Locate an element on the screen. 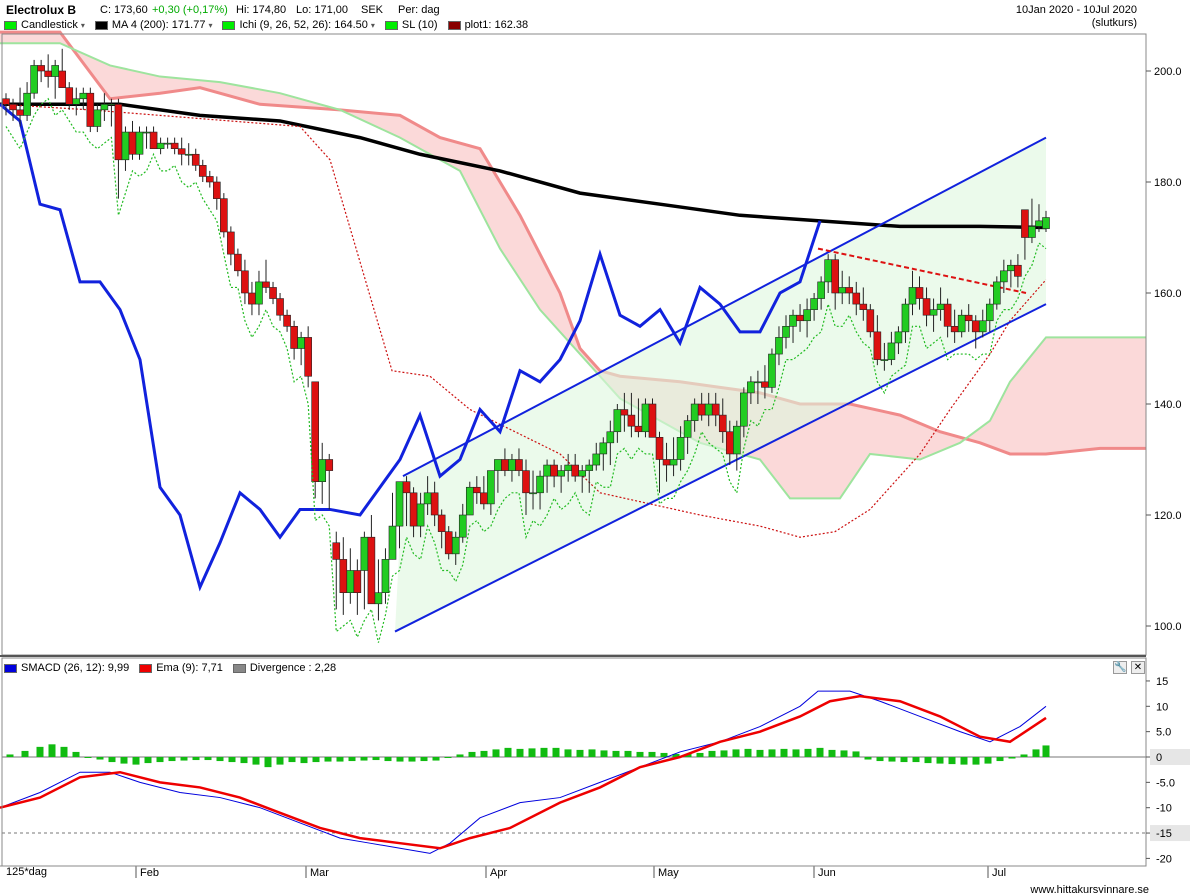 The height and width of the screenshot is (896, 1193). wrench-icon: 🔧 is located at coordinates (1120, 667).